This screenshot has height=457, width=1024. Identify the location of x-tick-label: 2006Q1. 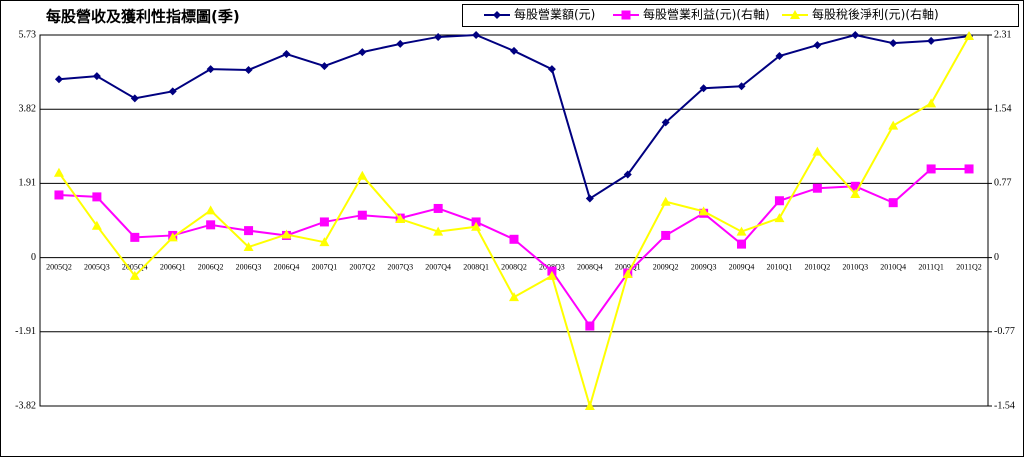
(173, 266).